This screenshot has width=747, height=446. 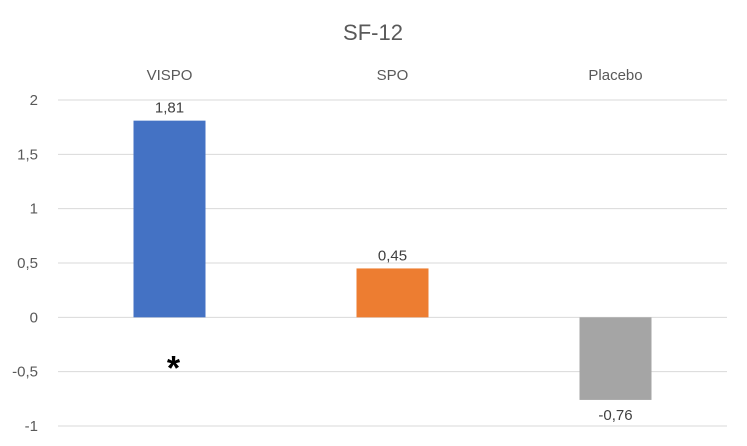 I want to click on chart-title: SF-12, so click(x=373, y=32).